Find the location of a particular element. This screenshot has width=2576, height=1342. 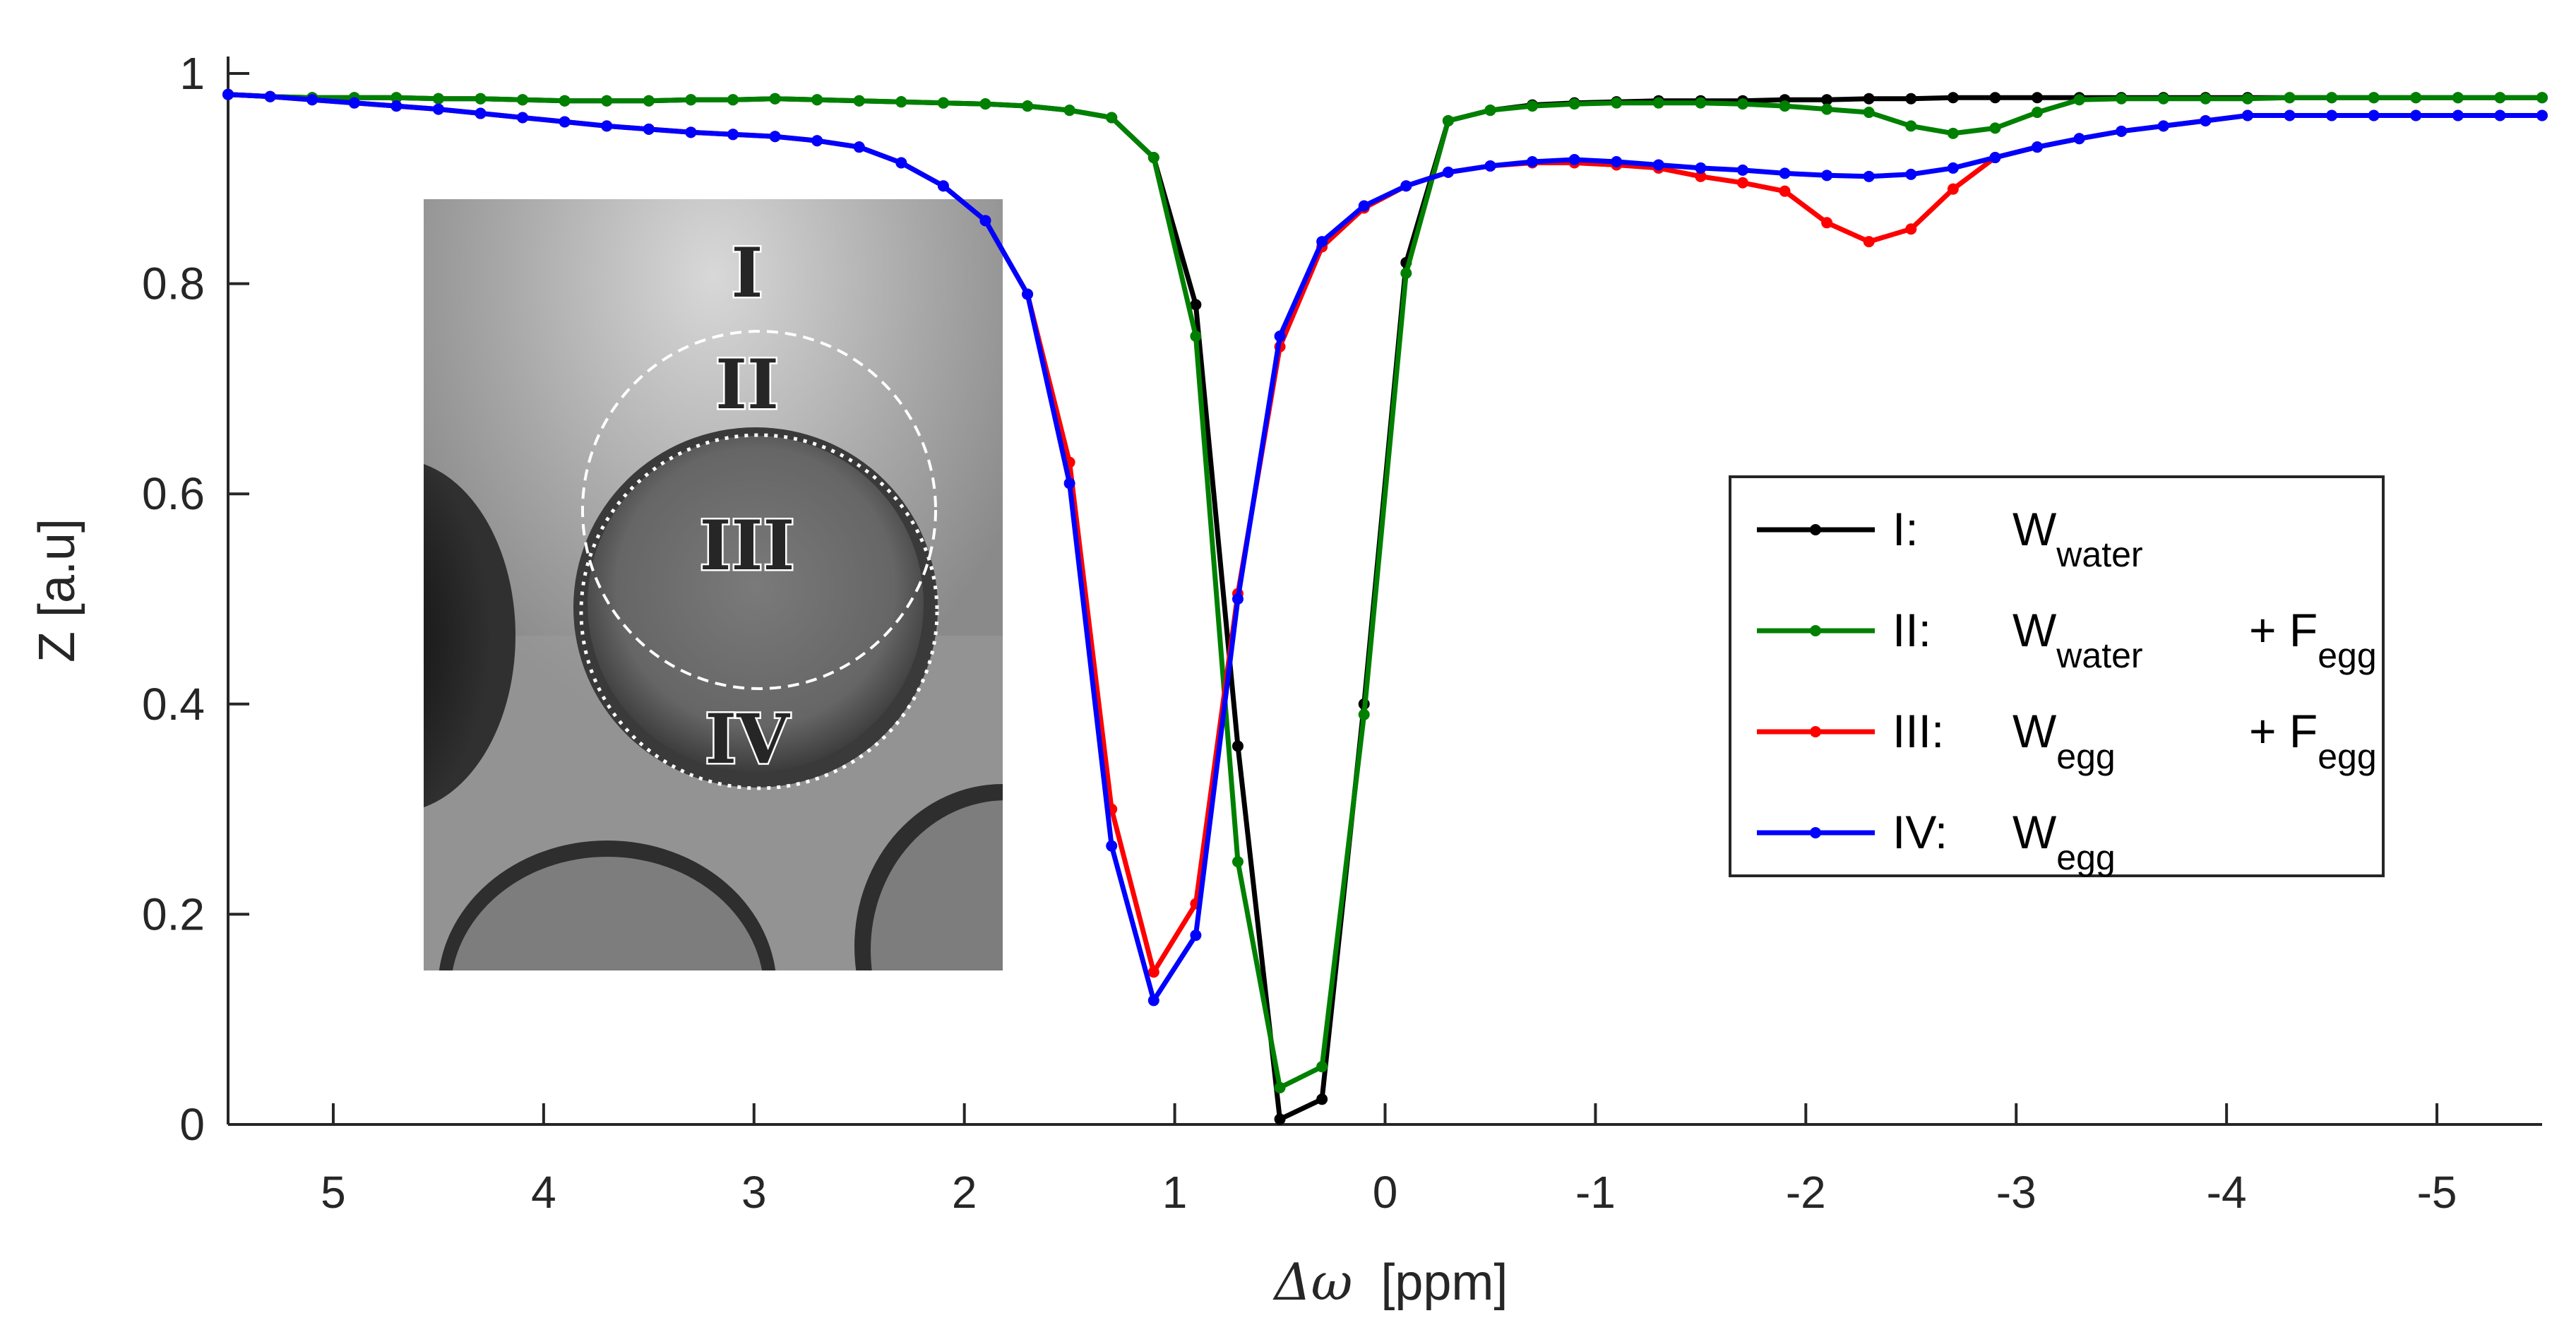

y-tick-label: 0.4 is located at coordinates (173, 704).